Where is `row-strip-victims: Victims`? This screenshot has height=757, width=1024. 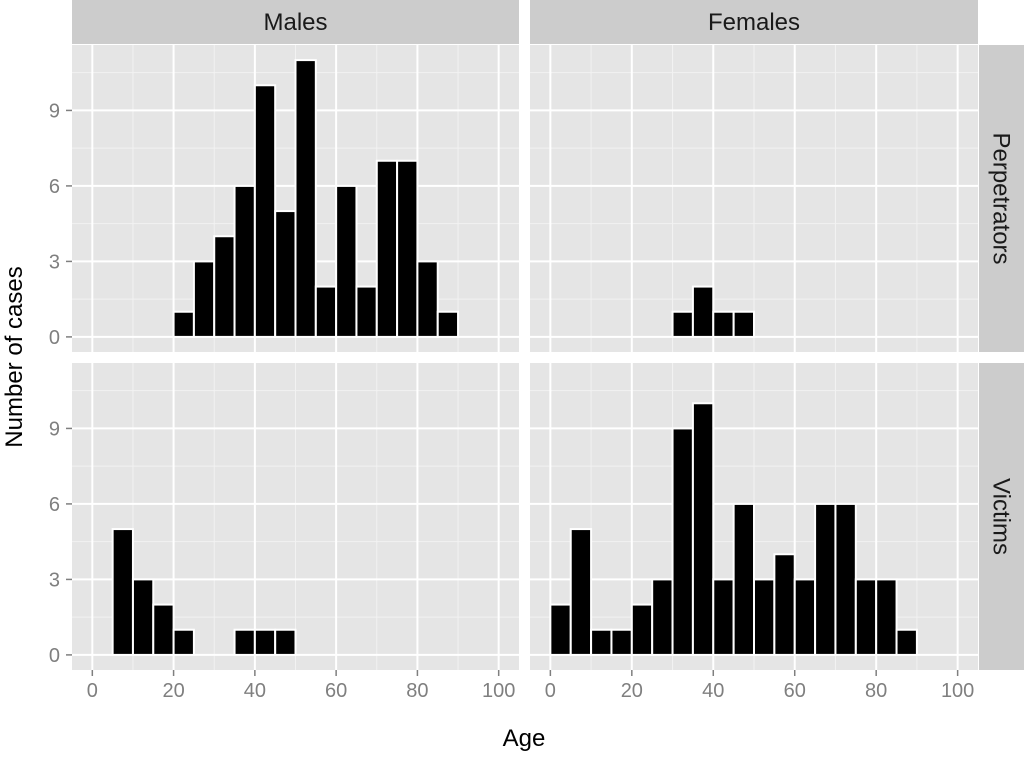 row-strip-victims: Victims is located at coordinates (1001, 516).